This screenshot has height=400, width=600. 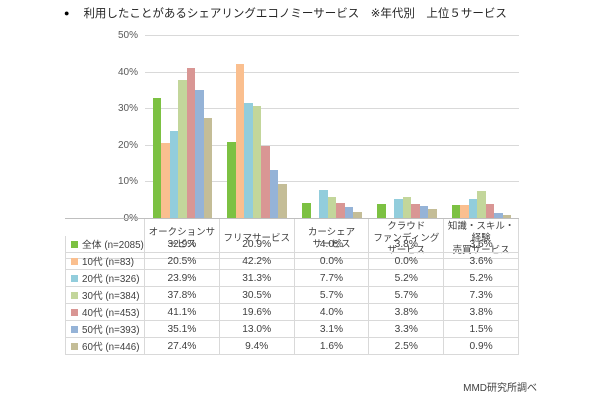 I want to click on row-label-text: 50代 (n=393), so click(x=111, y=330).